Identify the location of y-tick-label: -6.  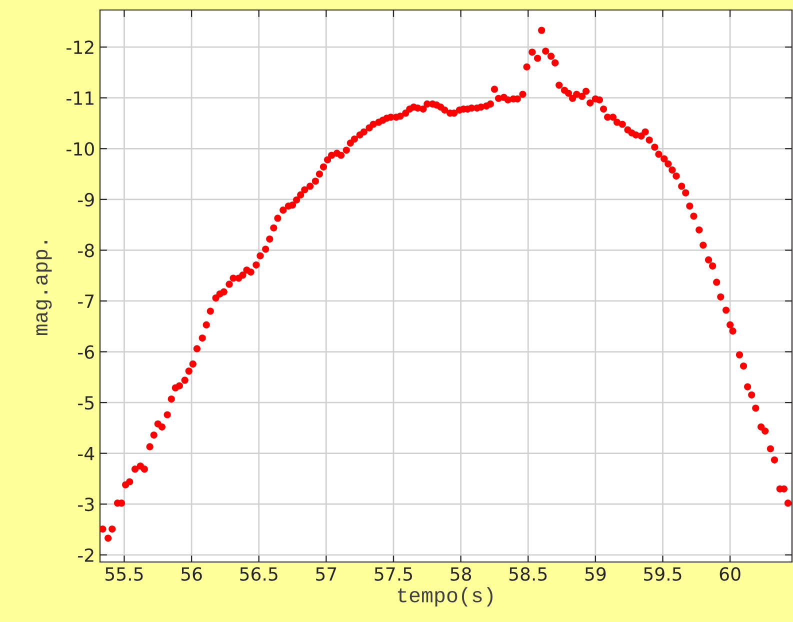
(86, 352).